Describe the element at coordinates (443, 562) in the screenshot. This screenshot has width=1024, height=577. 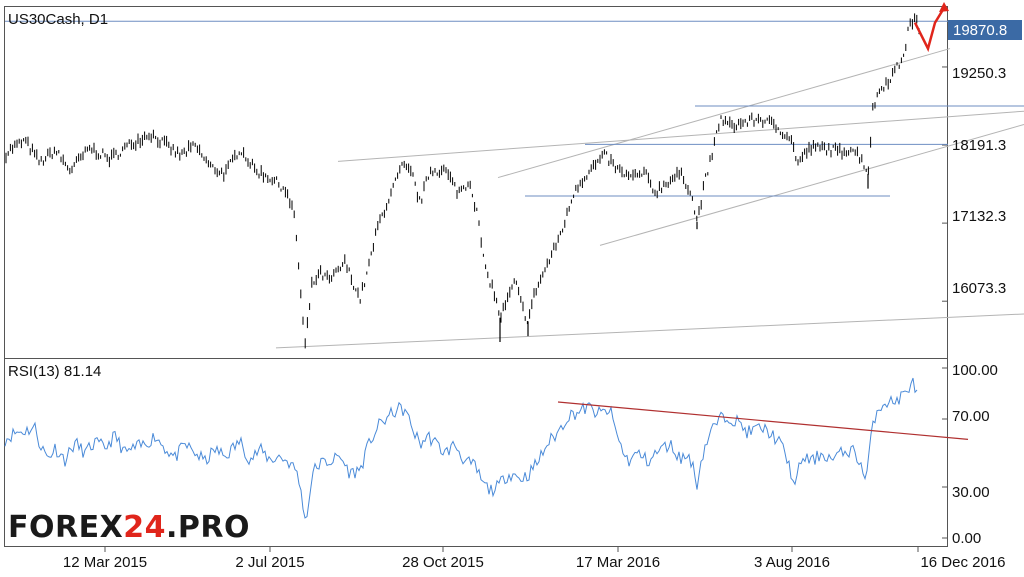
I see `x-tick-label: 28 Oct 2015` at that location.